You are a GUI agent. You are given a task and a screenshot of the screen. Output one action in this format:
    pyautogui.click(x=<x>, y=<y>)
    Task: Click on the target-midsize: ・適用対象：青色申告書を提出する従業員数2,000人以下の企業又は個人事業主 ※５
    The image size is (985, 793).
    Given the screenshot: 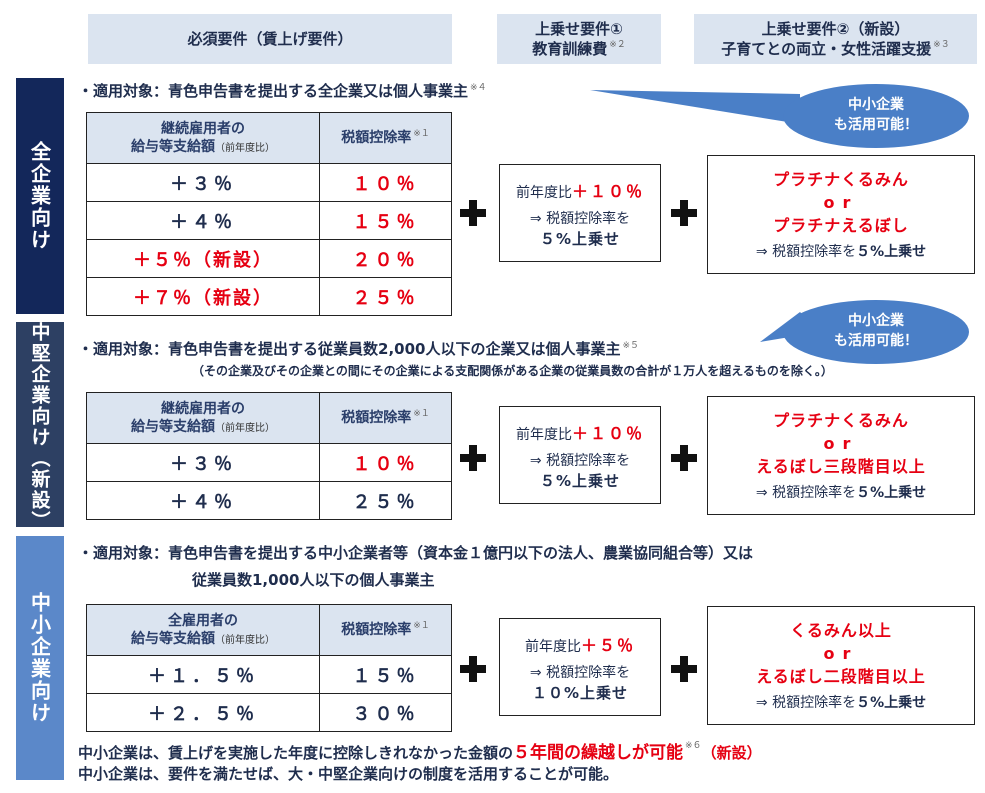 What is the action you would take?
    pyautogui.click(x=358, y=348)
    